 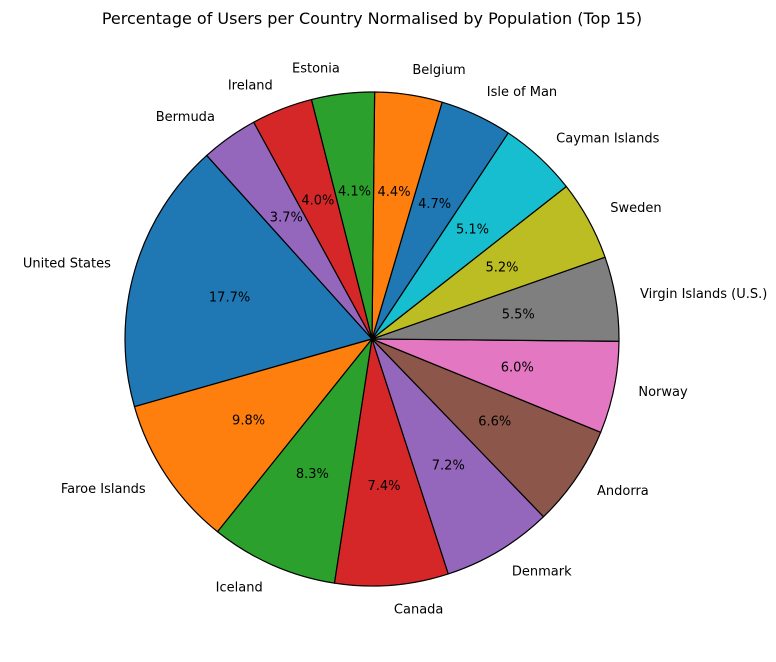 I want to click on pie-country-label: Sweden, so click(x=635, y=208).